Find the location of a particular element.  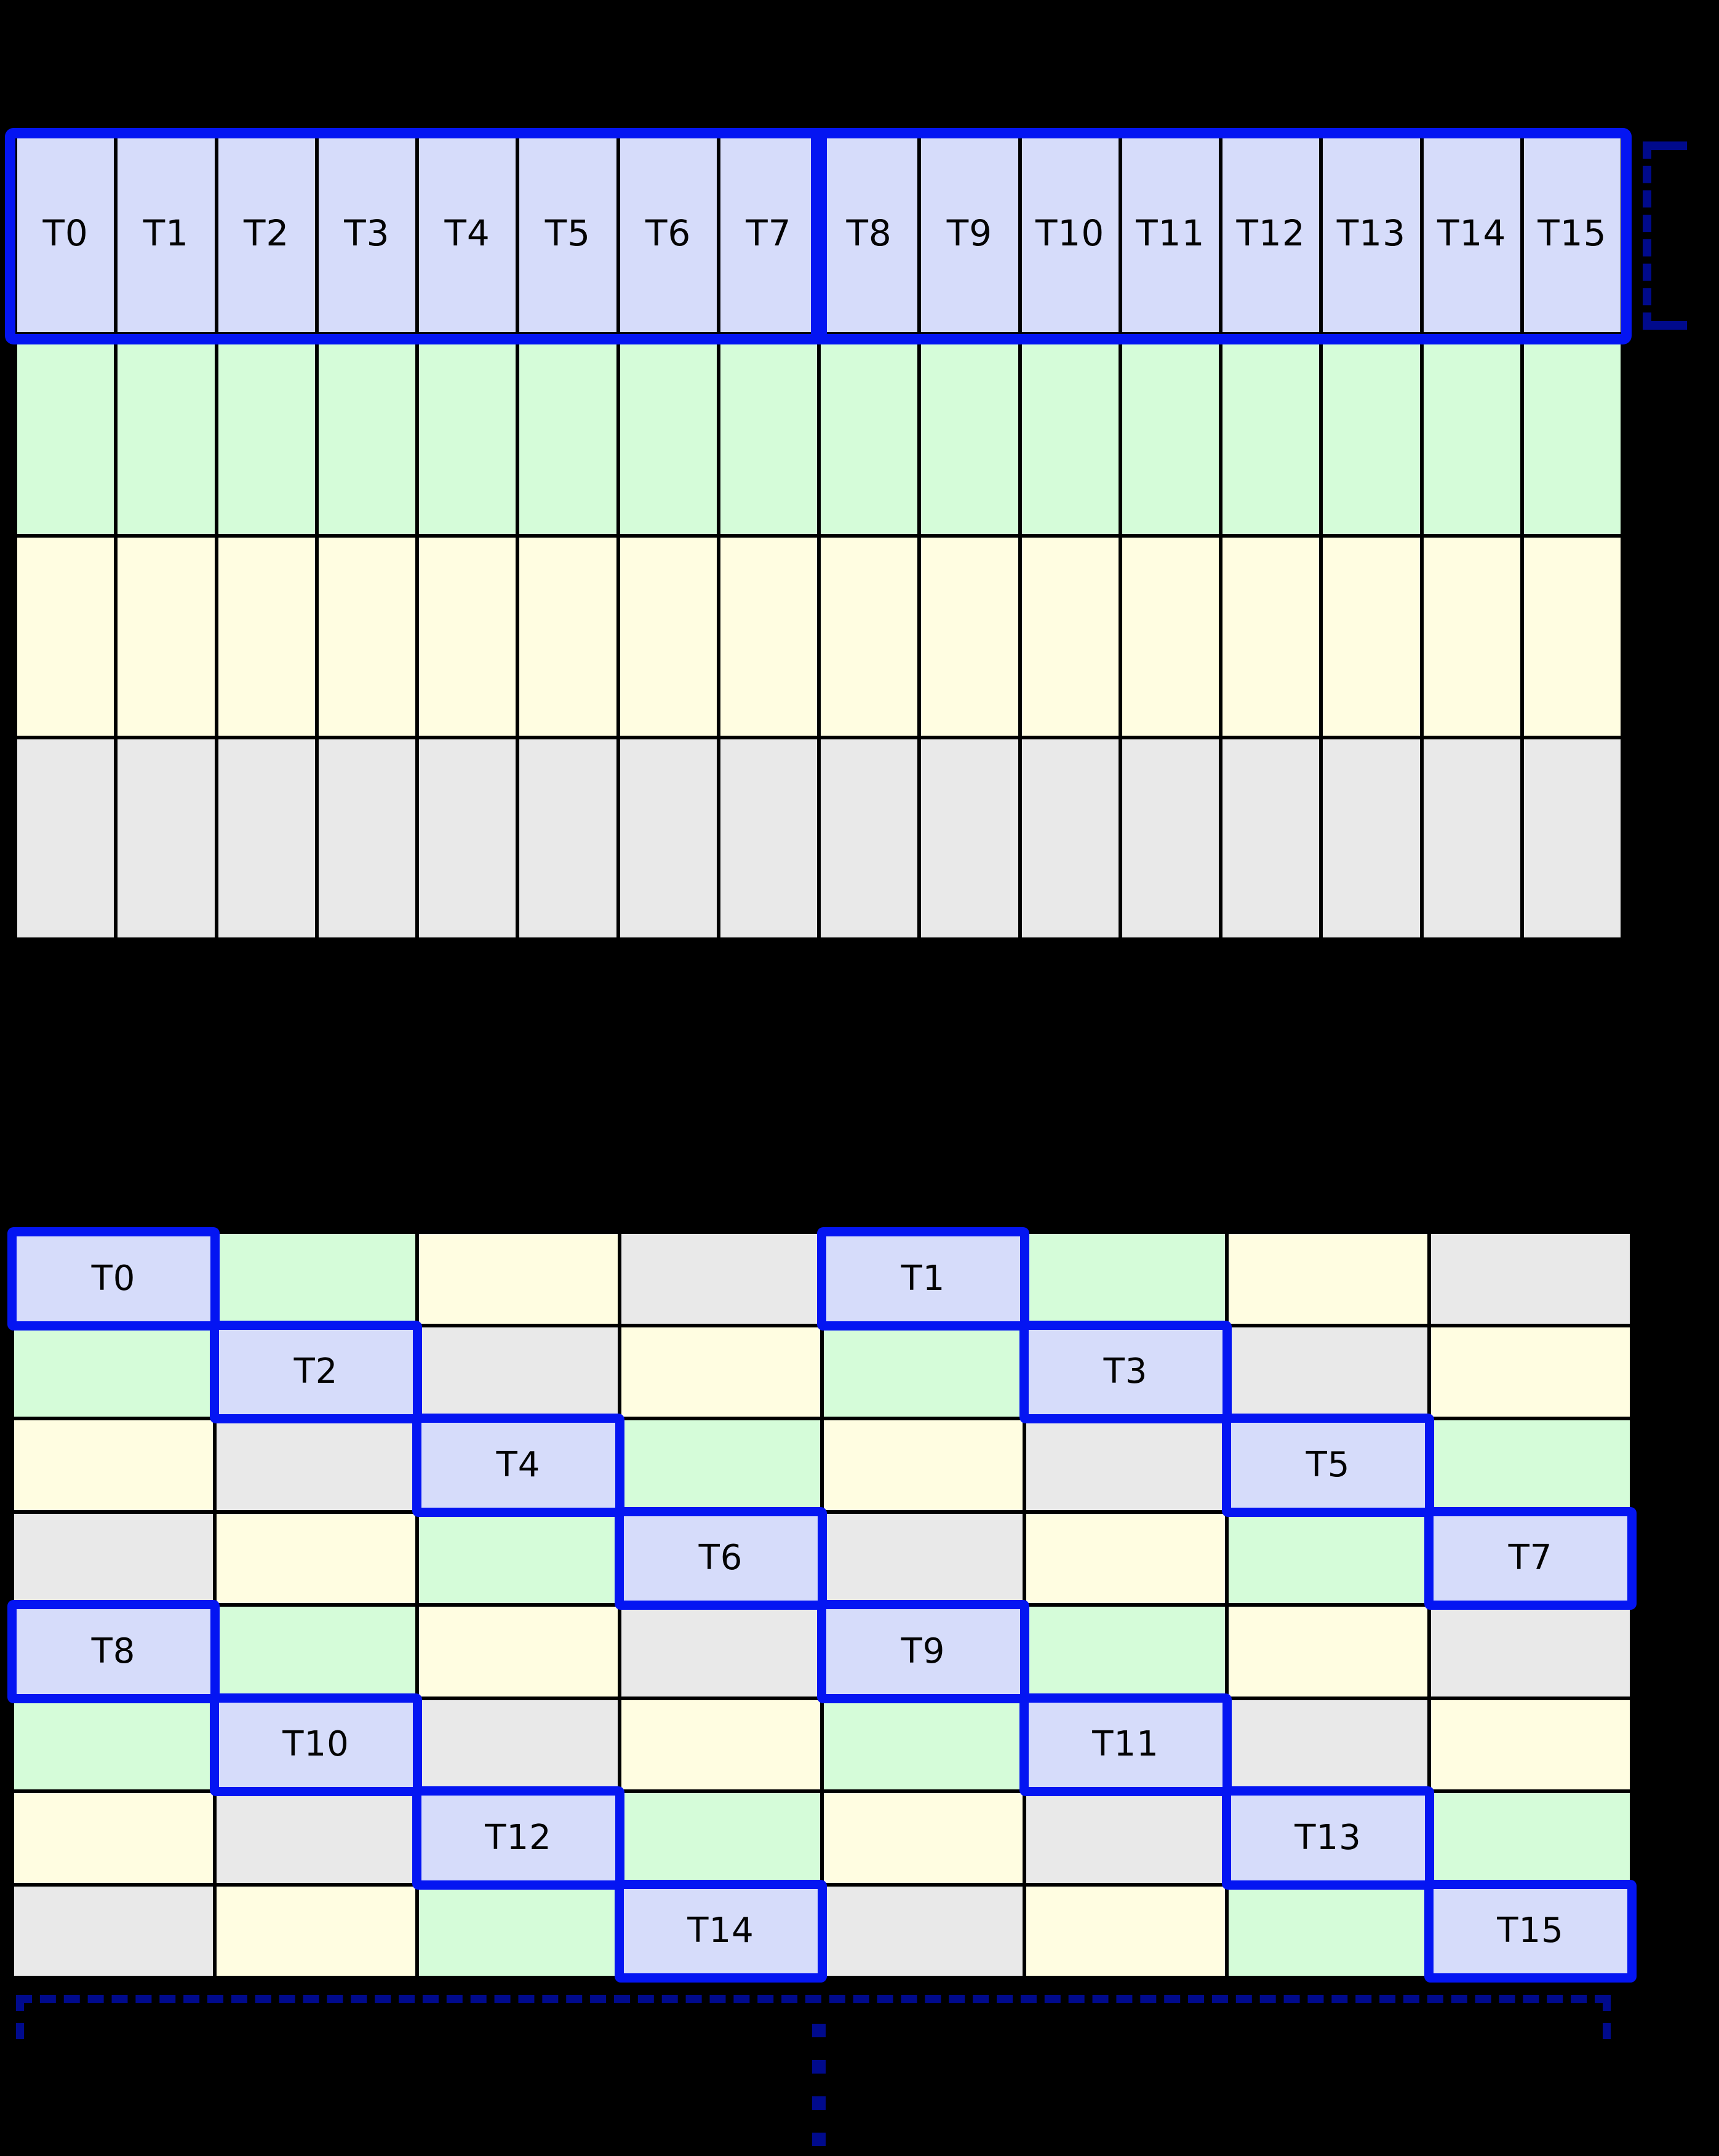

thread-label: T8 is located at coordinates (869, 233).